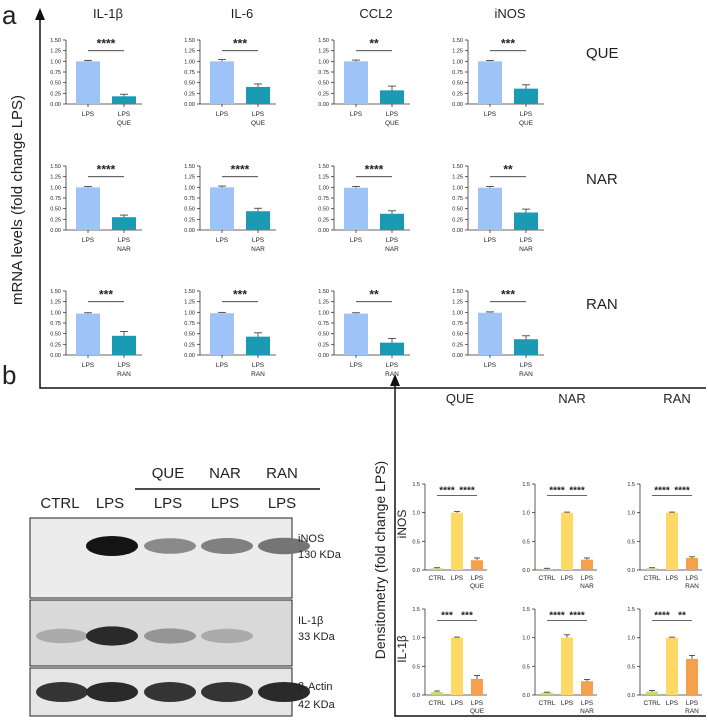 This screenshot has width=708, height=720. Describe the element at coordinates (242, 13) in the screenshot. I see `column-title: IL-6` at that location.